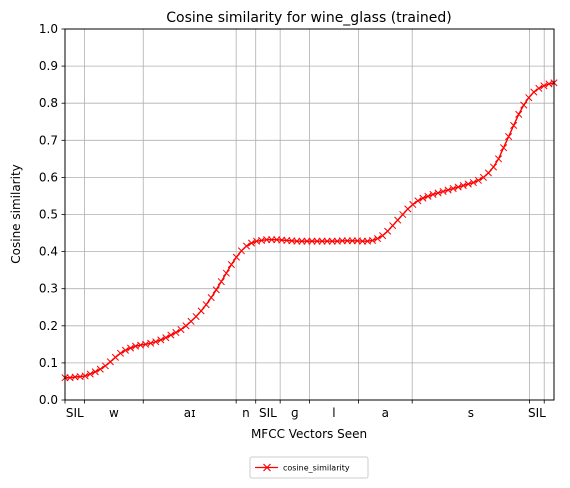 This screenshot has height=488, width=570. What do you see at coordinates (471, 413) in the screenshot?
I see `phone-label: s` at bounding box center [471, 413].